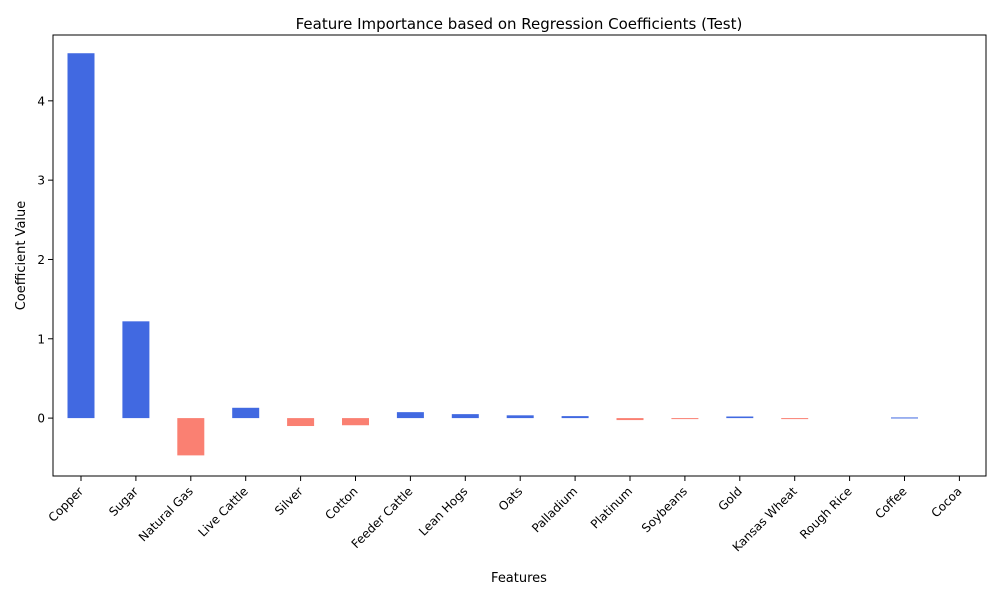 Image resolution: width=1000 pixels, height=604 pixels. I want to click on x-tick-label: Gold, so click(730, 498).